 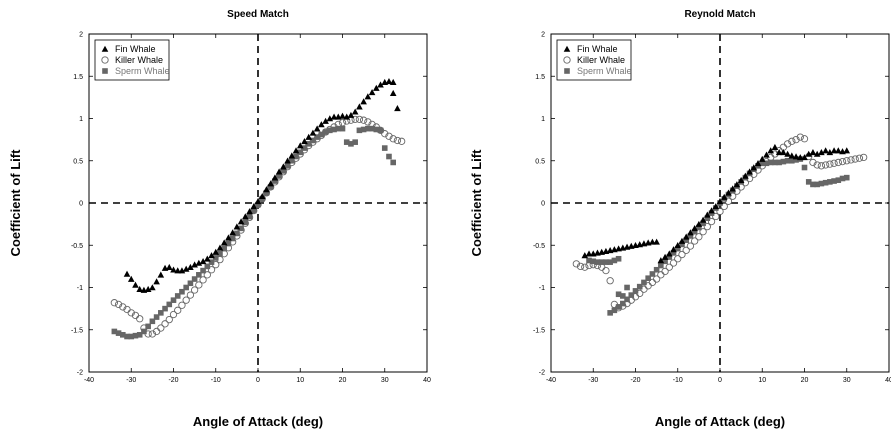 What do you see at coordinates (720, 380) in the screenshot?
I see `x-tick-label: 0` at bounding box center [720, 380].